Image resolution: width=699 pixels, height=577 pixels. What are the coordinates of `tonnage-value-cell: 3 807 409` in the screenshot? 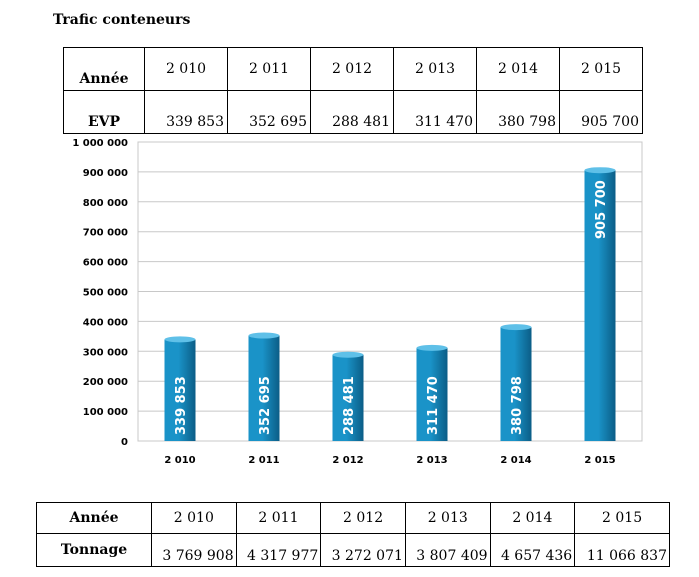 It's located at (447, 550).